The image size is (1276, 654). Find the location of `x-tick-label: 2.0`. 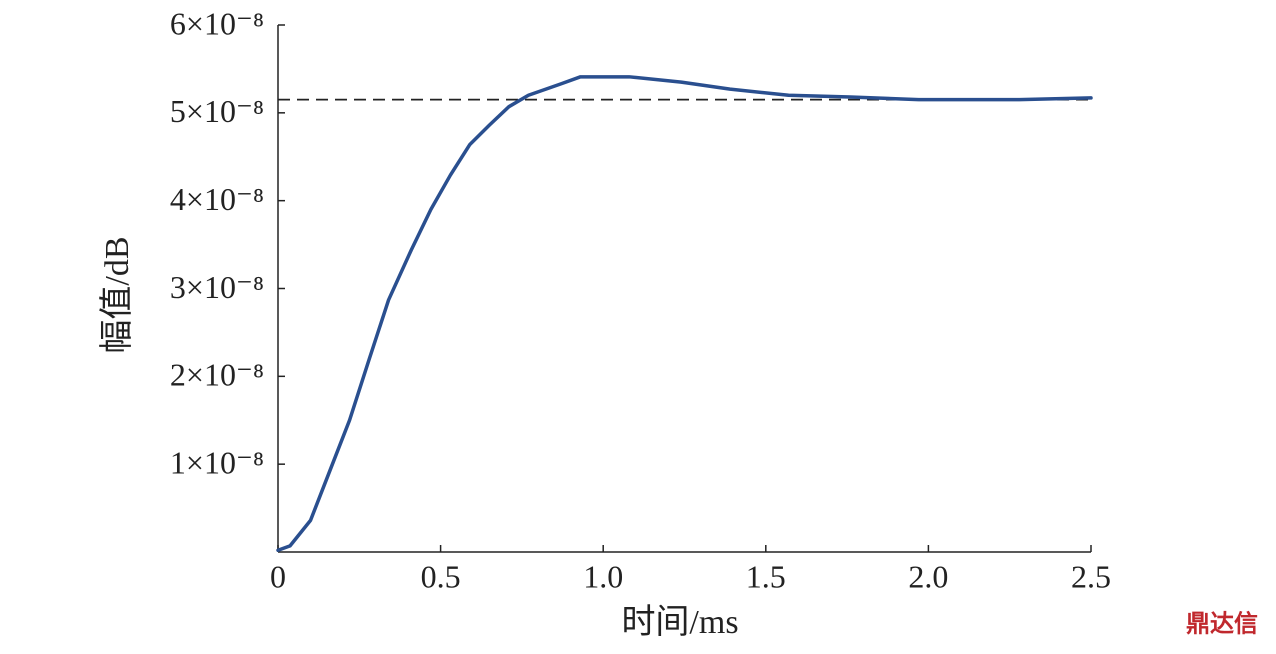

x-tick-label: 2.0 is located at coordinates (928, 576).